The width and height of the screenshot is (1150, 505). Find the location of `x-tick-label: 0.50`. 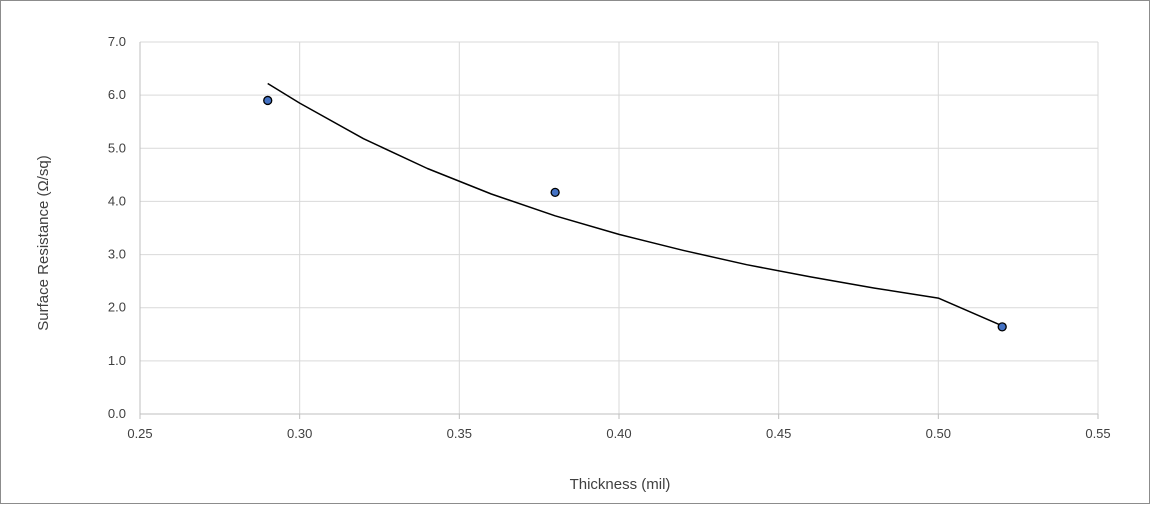

x-tick-label: 0.50 is located at coordinates (938, 433).